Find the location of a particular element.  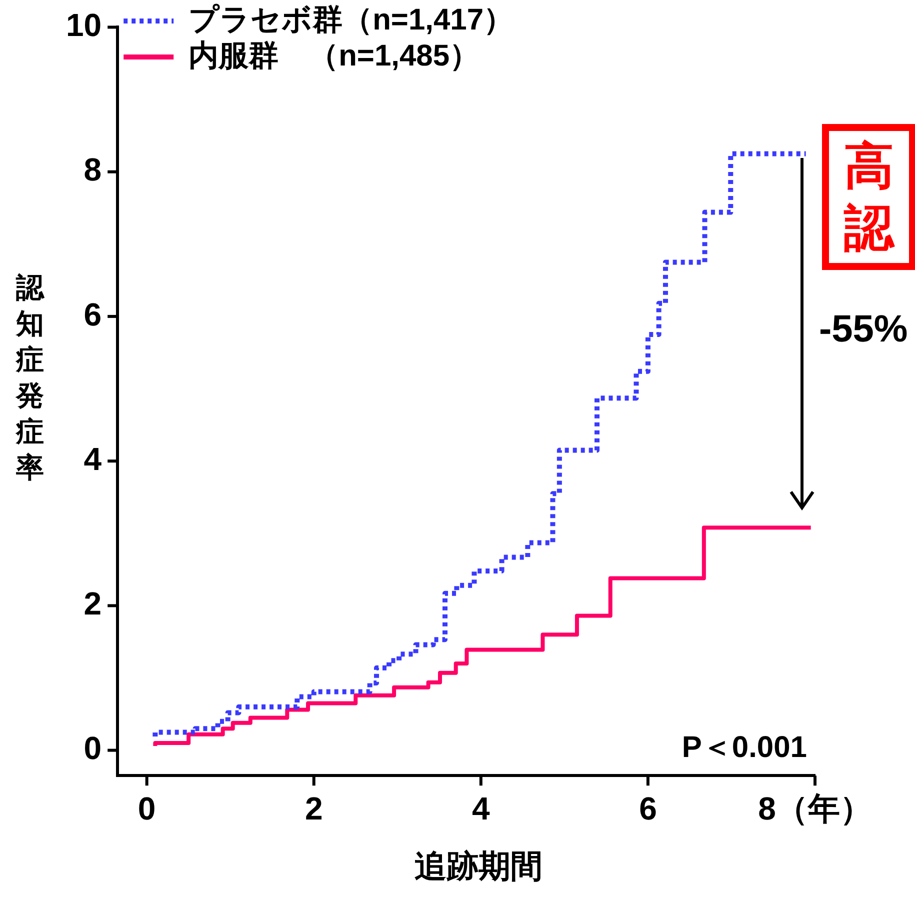

y-axis-title: 認知症発症率 is located at coordinates (30, 378).